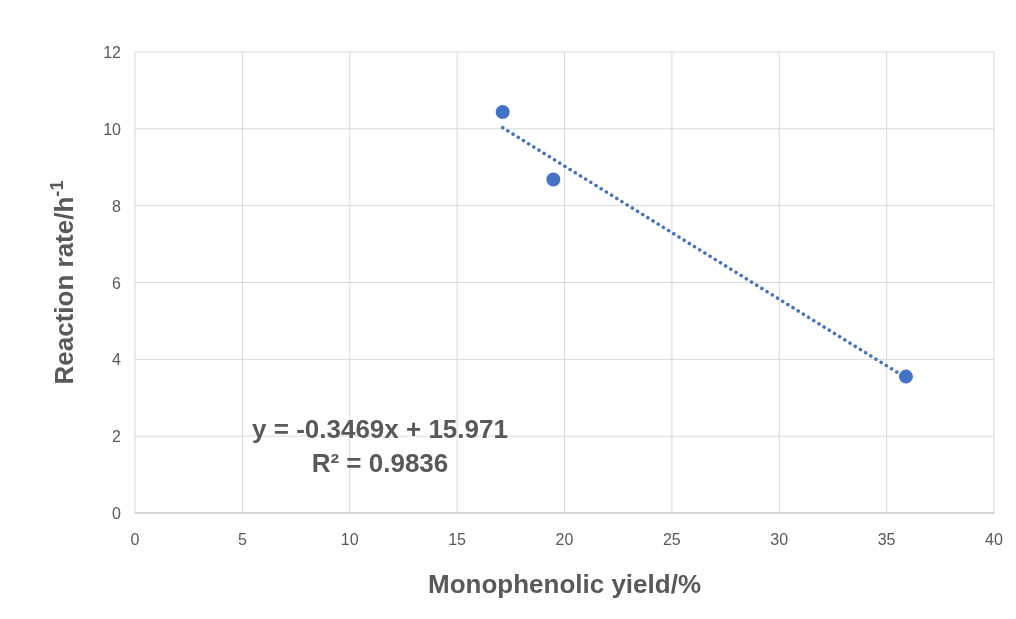 The height and width of the screenshot is (619, 1016). I want to click on x-tick-label: 40, so click(994, 539).